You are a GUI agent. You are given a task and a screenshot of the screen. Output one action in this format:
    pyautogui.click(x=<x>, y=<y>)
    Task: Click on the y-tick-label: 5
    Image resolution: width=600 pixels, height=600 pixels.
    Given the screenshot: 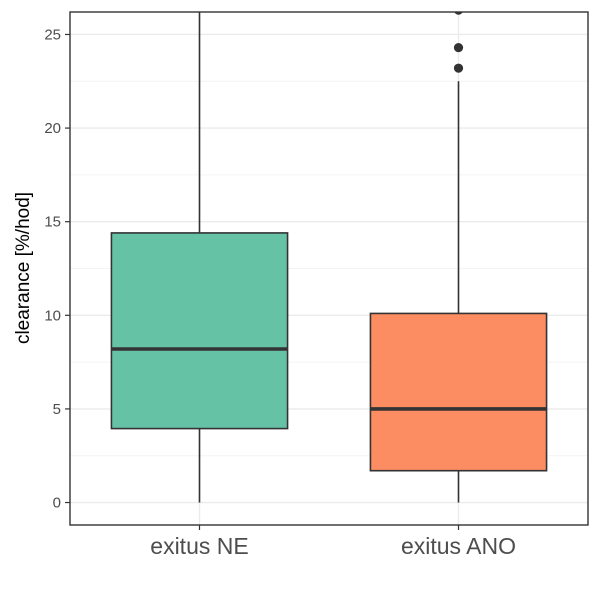 What is the action you would take?
    pyautogui.click(x=57, y=409)
    